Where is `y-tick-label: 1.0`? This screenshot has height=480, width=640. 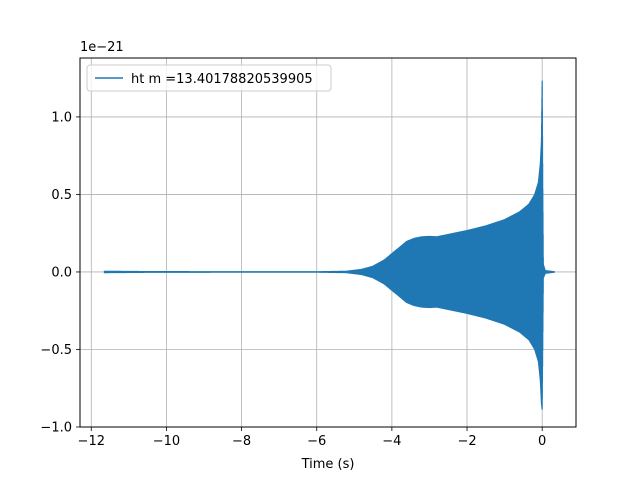
y-tick-label: 1.0 is located at coordinates (61, 117).